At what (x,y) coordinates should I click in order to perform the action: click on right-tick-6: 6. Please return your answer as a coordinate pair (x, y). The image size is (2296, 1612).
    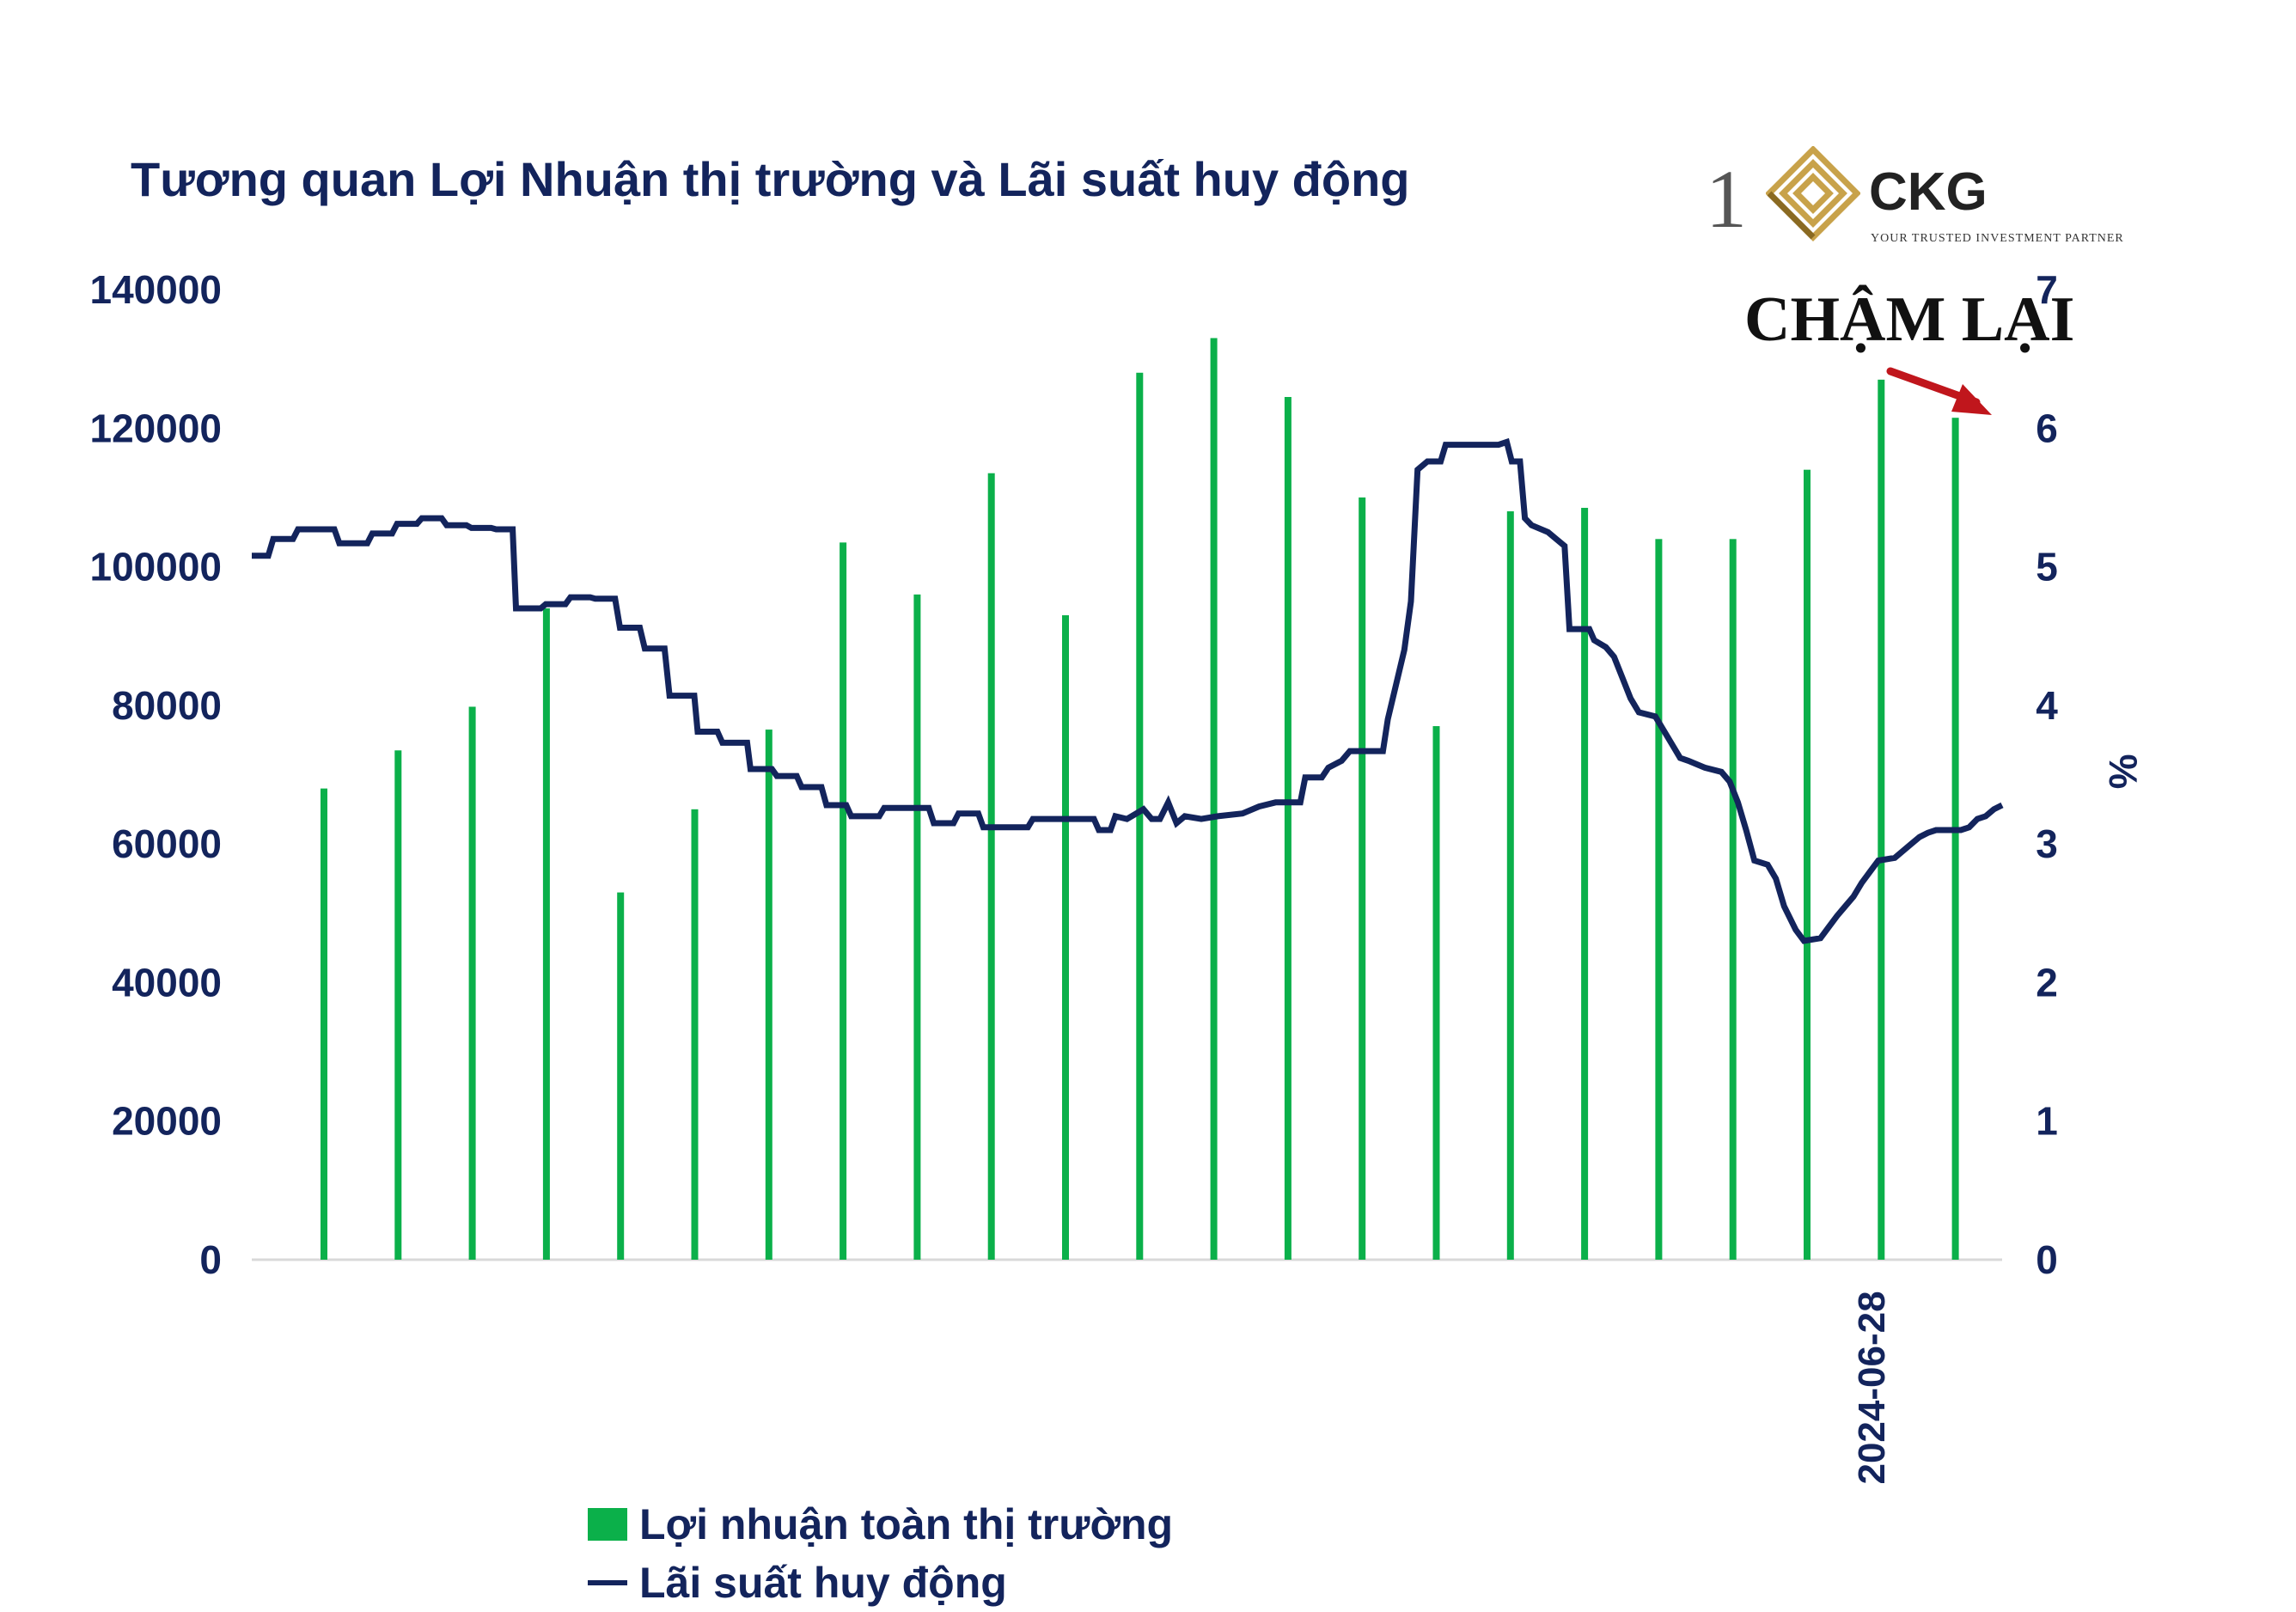
    Looking at the image, I should click on (2047, 428).